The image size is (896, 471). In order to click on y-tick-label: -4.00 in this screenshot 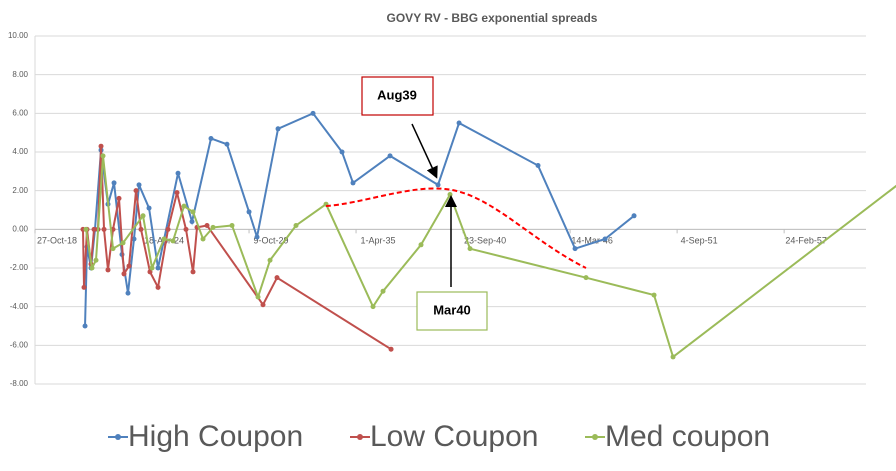, I will do `click(19, 306)`.